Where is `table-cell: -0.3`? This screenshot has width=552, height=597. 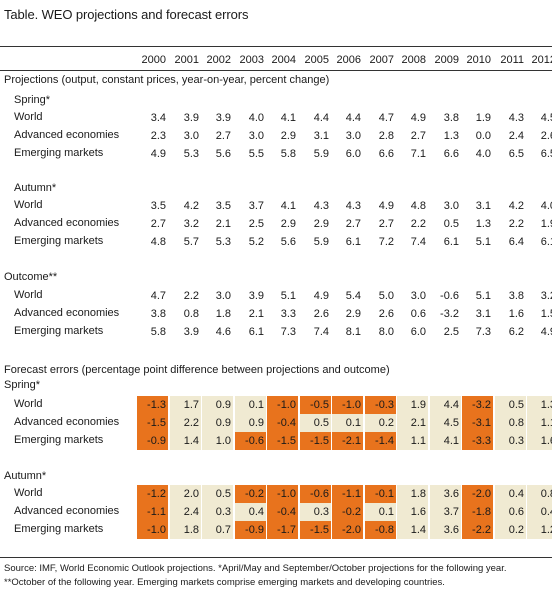 table-cell: -0.3 is located at coordinates (380, 405).